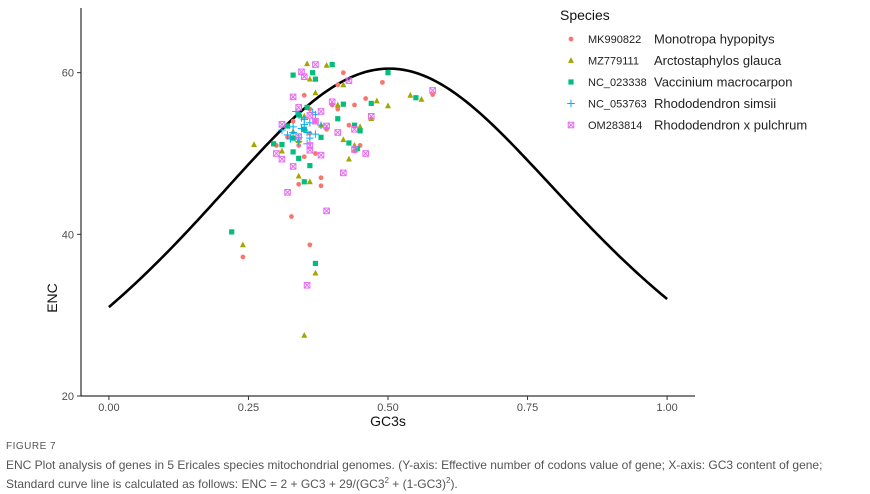 The width and height of the screenshot is (870, 494). What do you see at coordinates (332, 199) in the screenshot?
I see `data-points-layer` at bounding box center [332, 199].